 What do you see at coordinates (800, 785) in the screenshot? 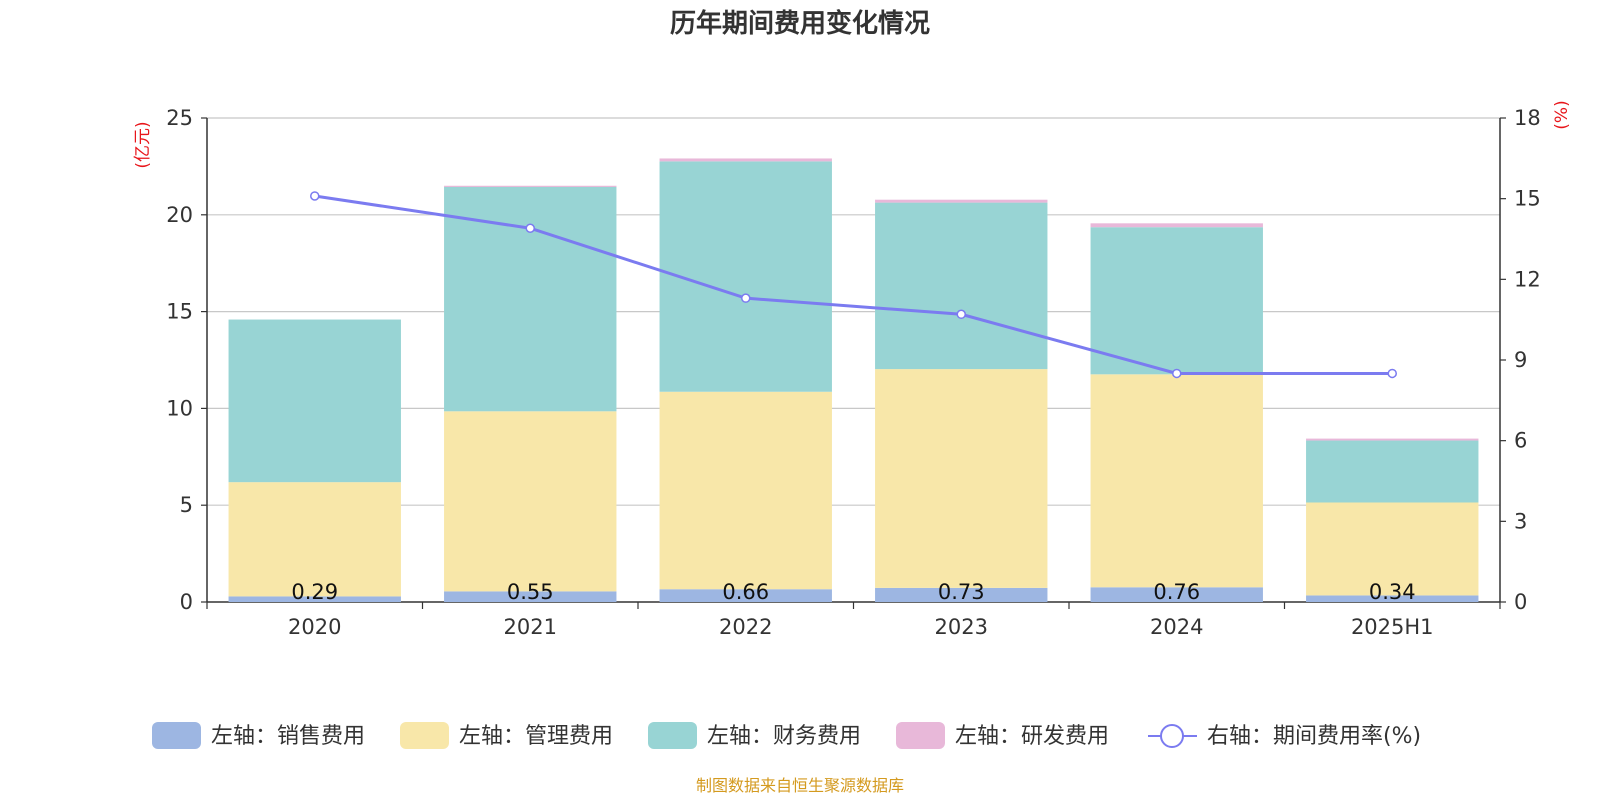
I see `source-note: 制图数据来自恒生聚源数据库` at bounding box center [800, 785].